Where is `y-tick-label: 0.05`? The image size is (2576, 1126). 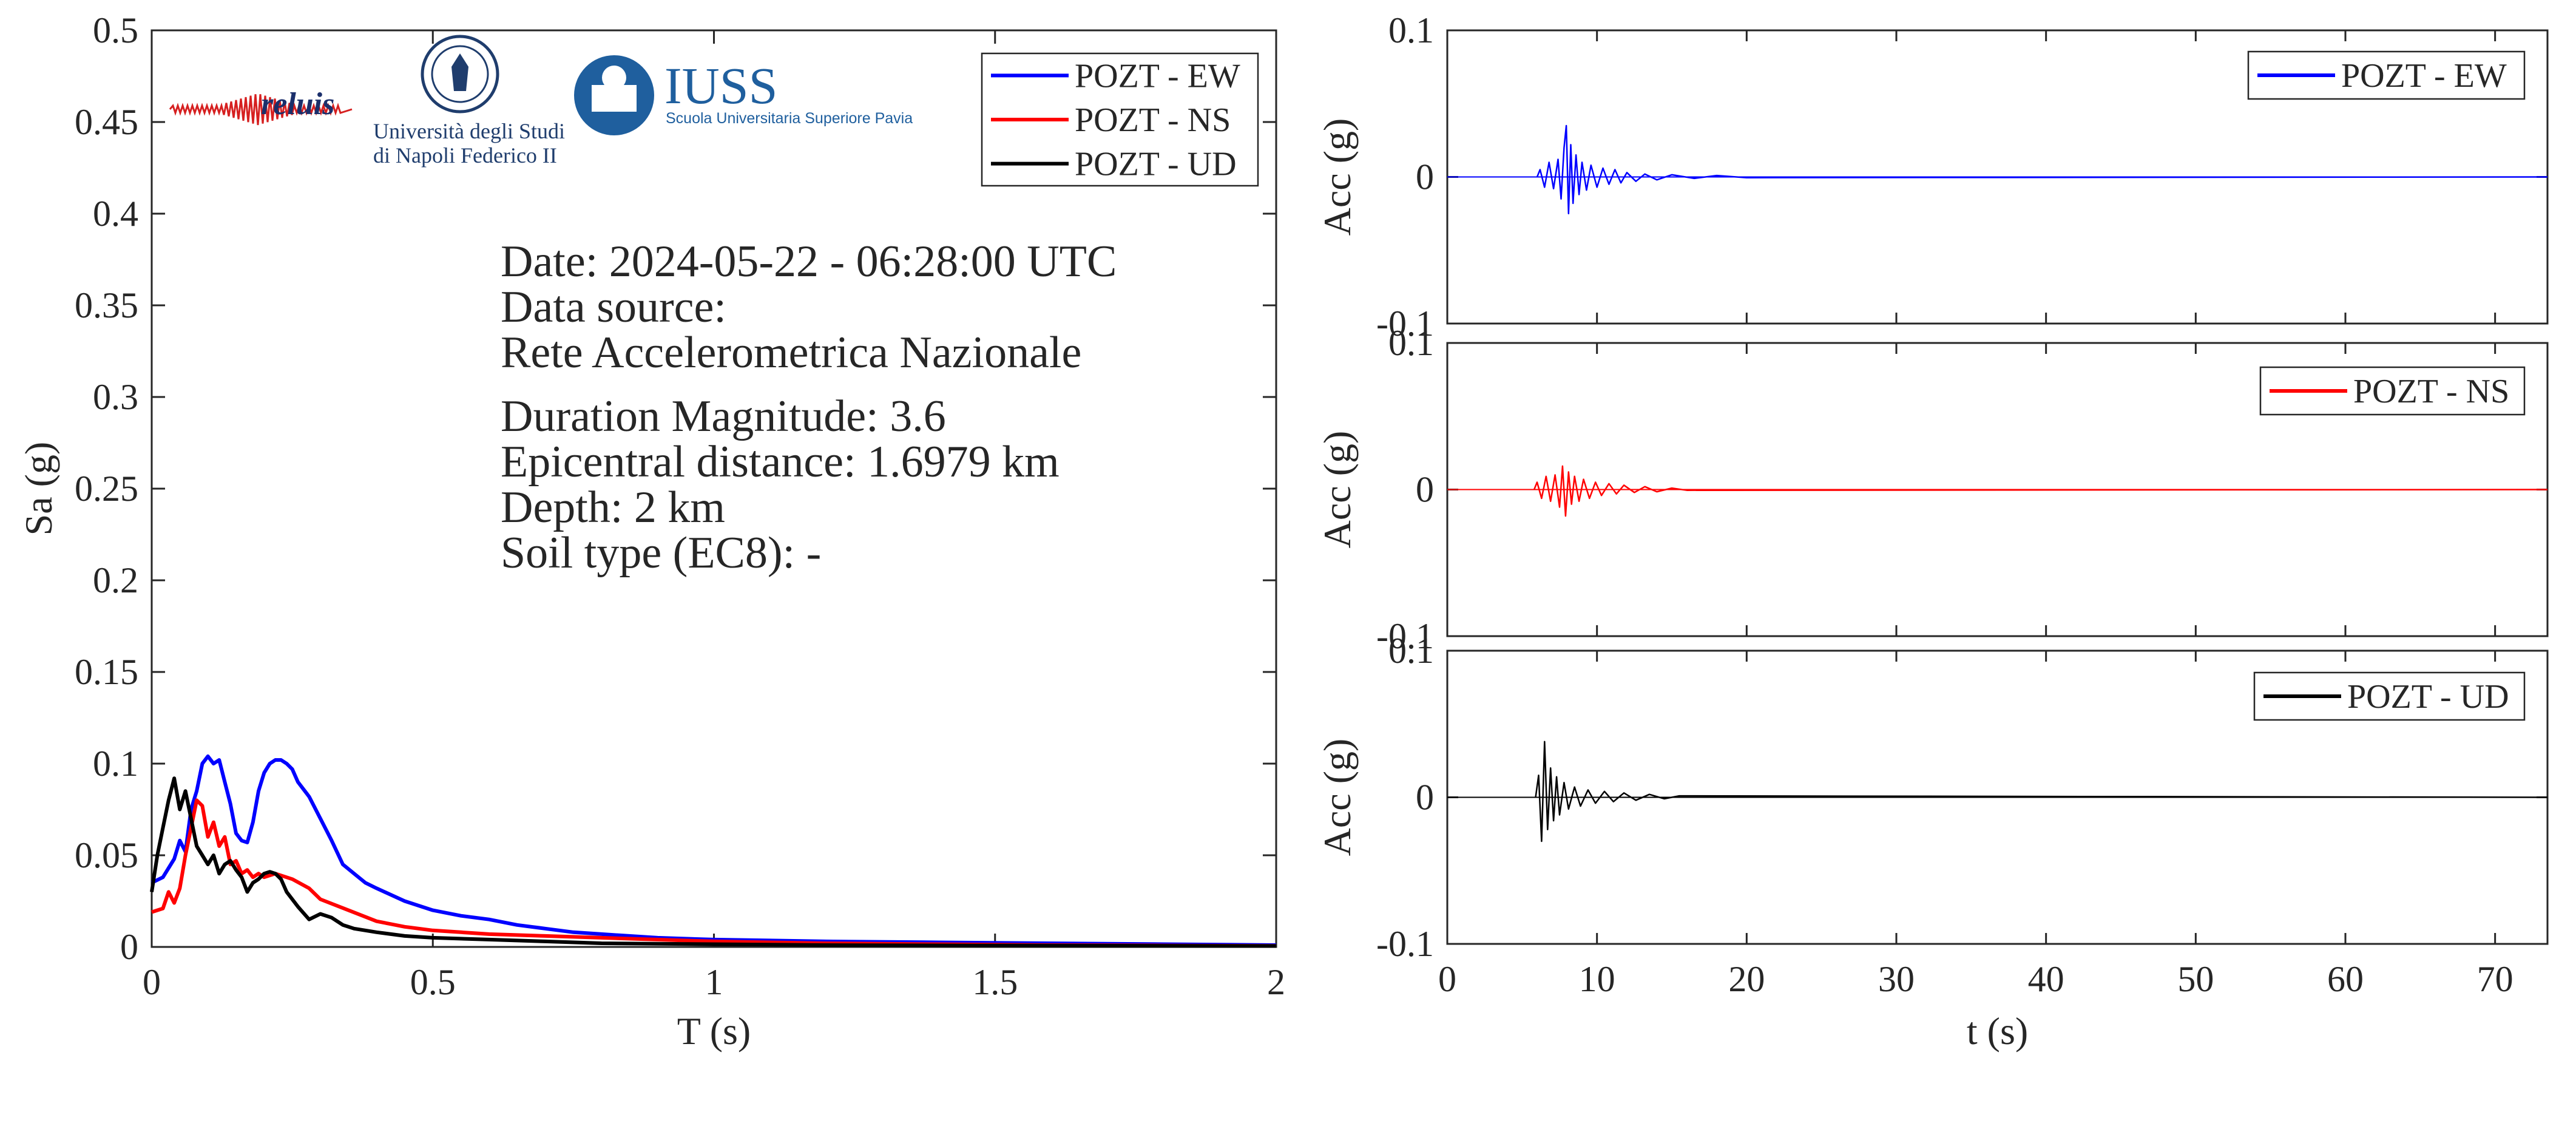
y-tick-label: 0.05 is located at coordinates (106, 855).